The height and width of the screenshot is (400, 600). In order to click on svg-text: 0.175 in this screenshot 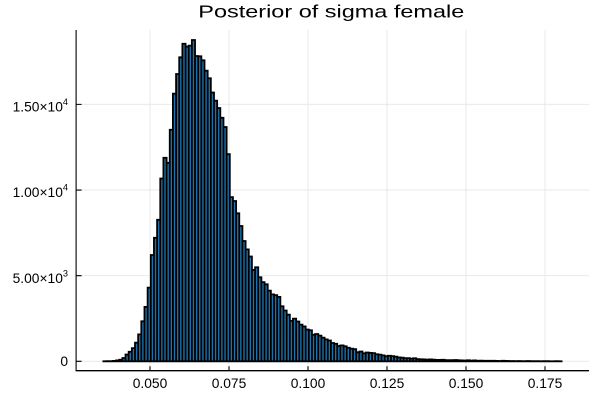, I will do `click(545, 383)`.